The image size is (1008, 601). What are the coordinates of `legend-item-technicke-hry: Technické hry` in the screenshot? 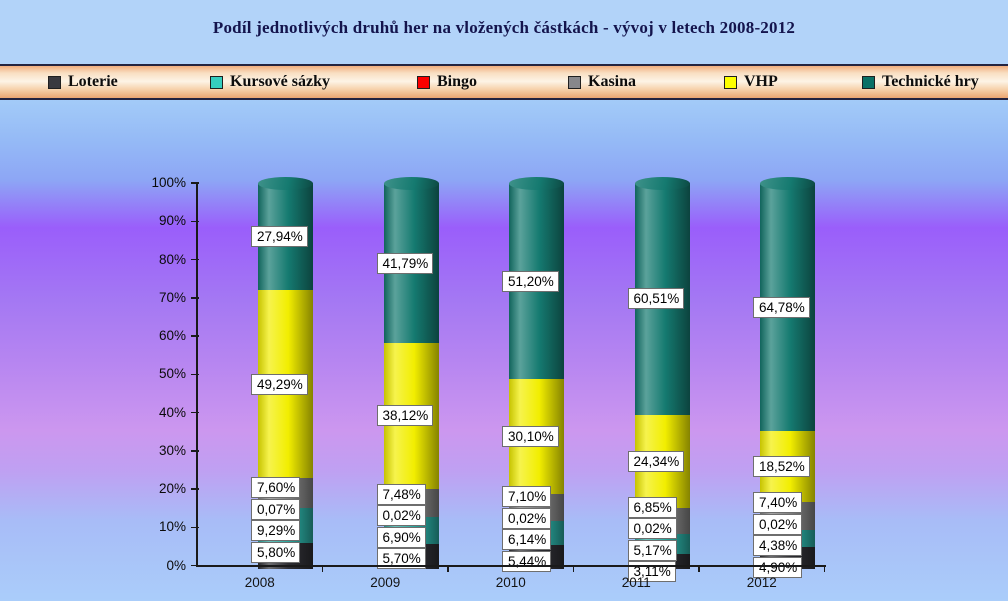 It's located at (920, 82).